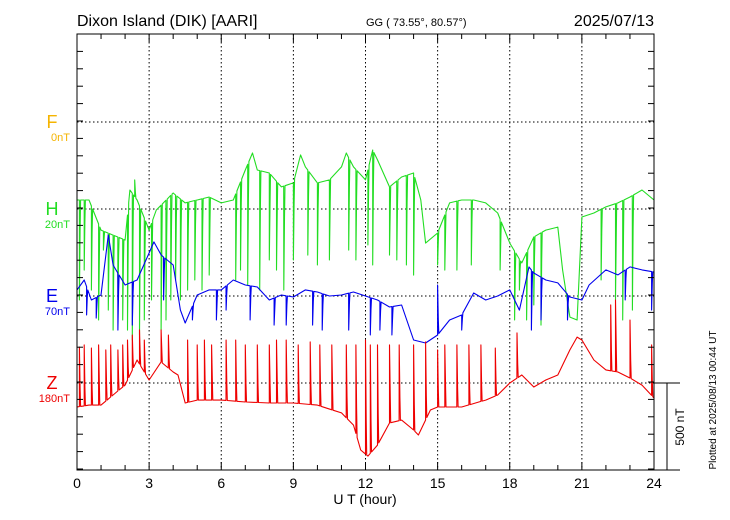 The image size is (730, 520). Describe the element at coordinates (167, 21) in the screenshot. I see `station-title: Dixon Island (DIK) [AARI]` at that location.